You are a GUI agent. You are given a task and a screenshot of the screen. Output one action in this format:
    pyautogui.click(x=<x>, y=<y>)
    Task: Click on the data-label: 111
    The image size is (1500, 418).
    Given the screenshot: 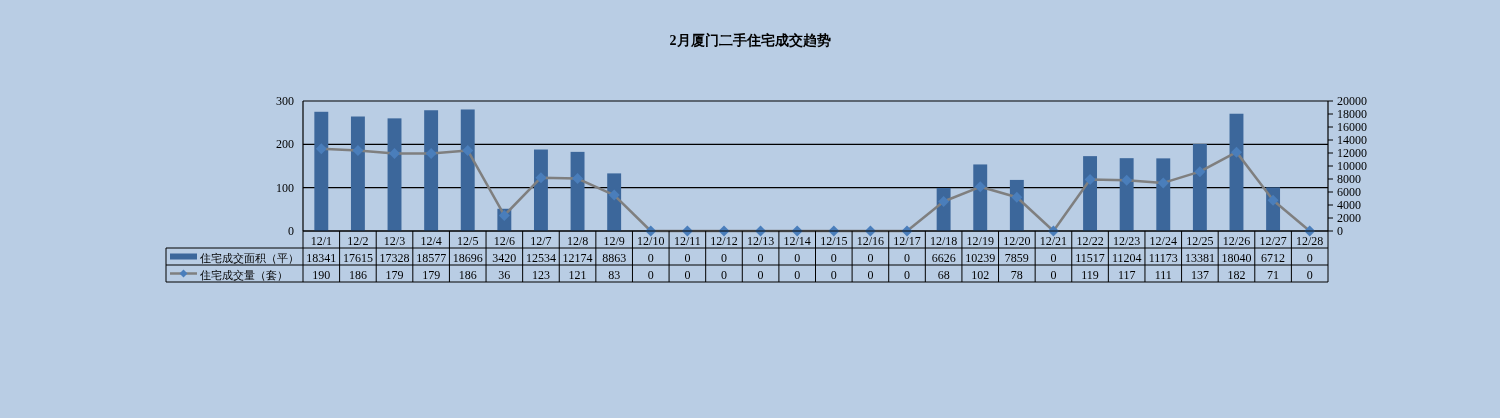 What is the action you would take?
    pyautogui.click(x=1163, y=274)
    